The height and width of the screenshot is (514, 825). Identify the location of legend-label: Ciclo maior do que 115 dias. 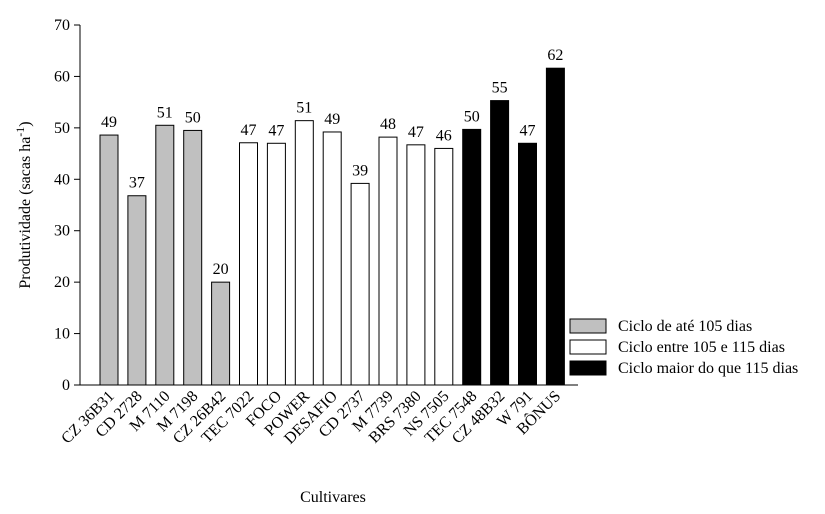
(708, 368).